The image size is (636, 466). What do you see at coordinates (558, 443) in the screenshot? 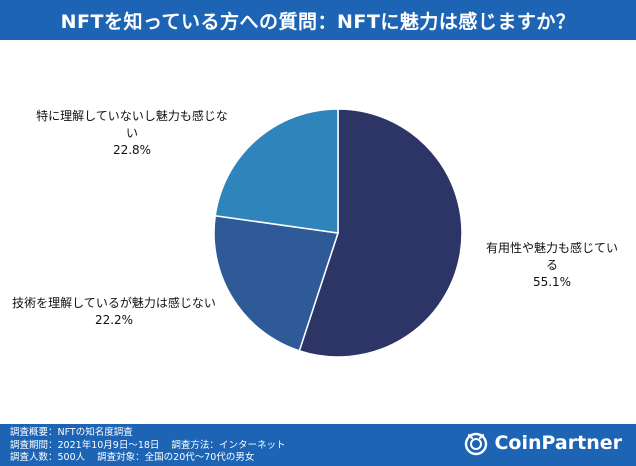
I see `logo-text: CoinPartner` at bounding box center [558, 443].